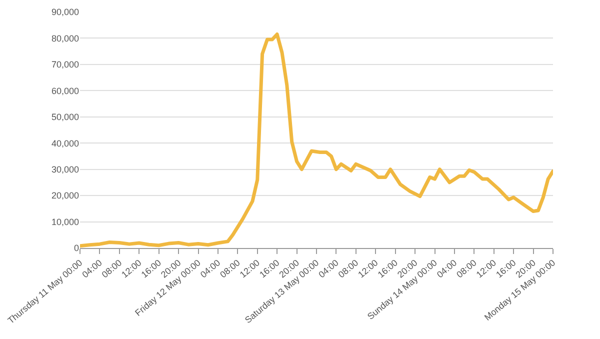 Image resolution: width=600 pixels, height=339 pixels. What do you see at coordinates (65, 195) in the screenshot?
I see `y-tick-label: 20,000` at bounding box center [65, 195].